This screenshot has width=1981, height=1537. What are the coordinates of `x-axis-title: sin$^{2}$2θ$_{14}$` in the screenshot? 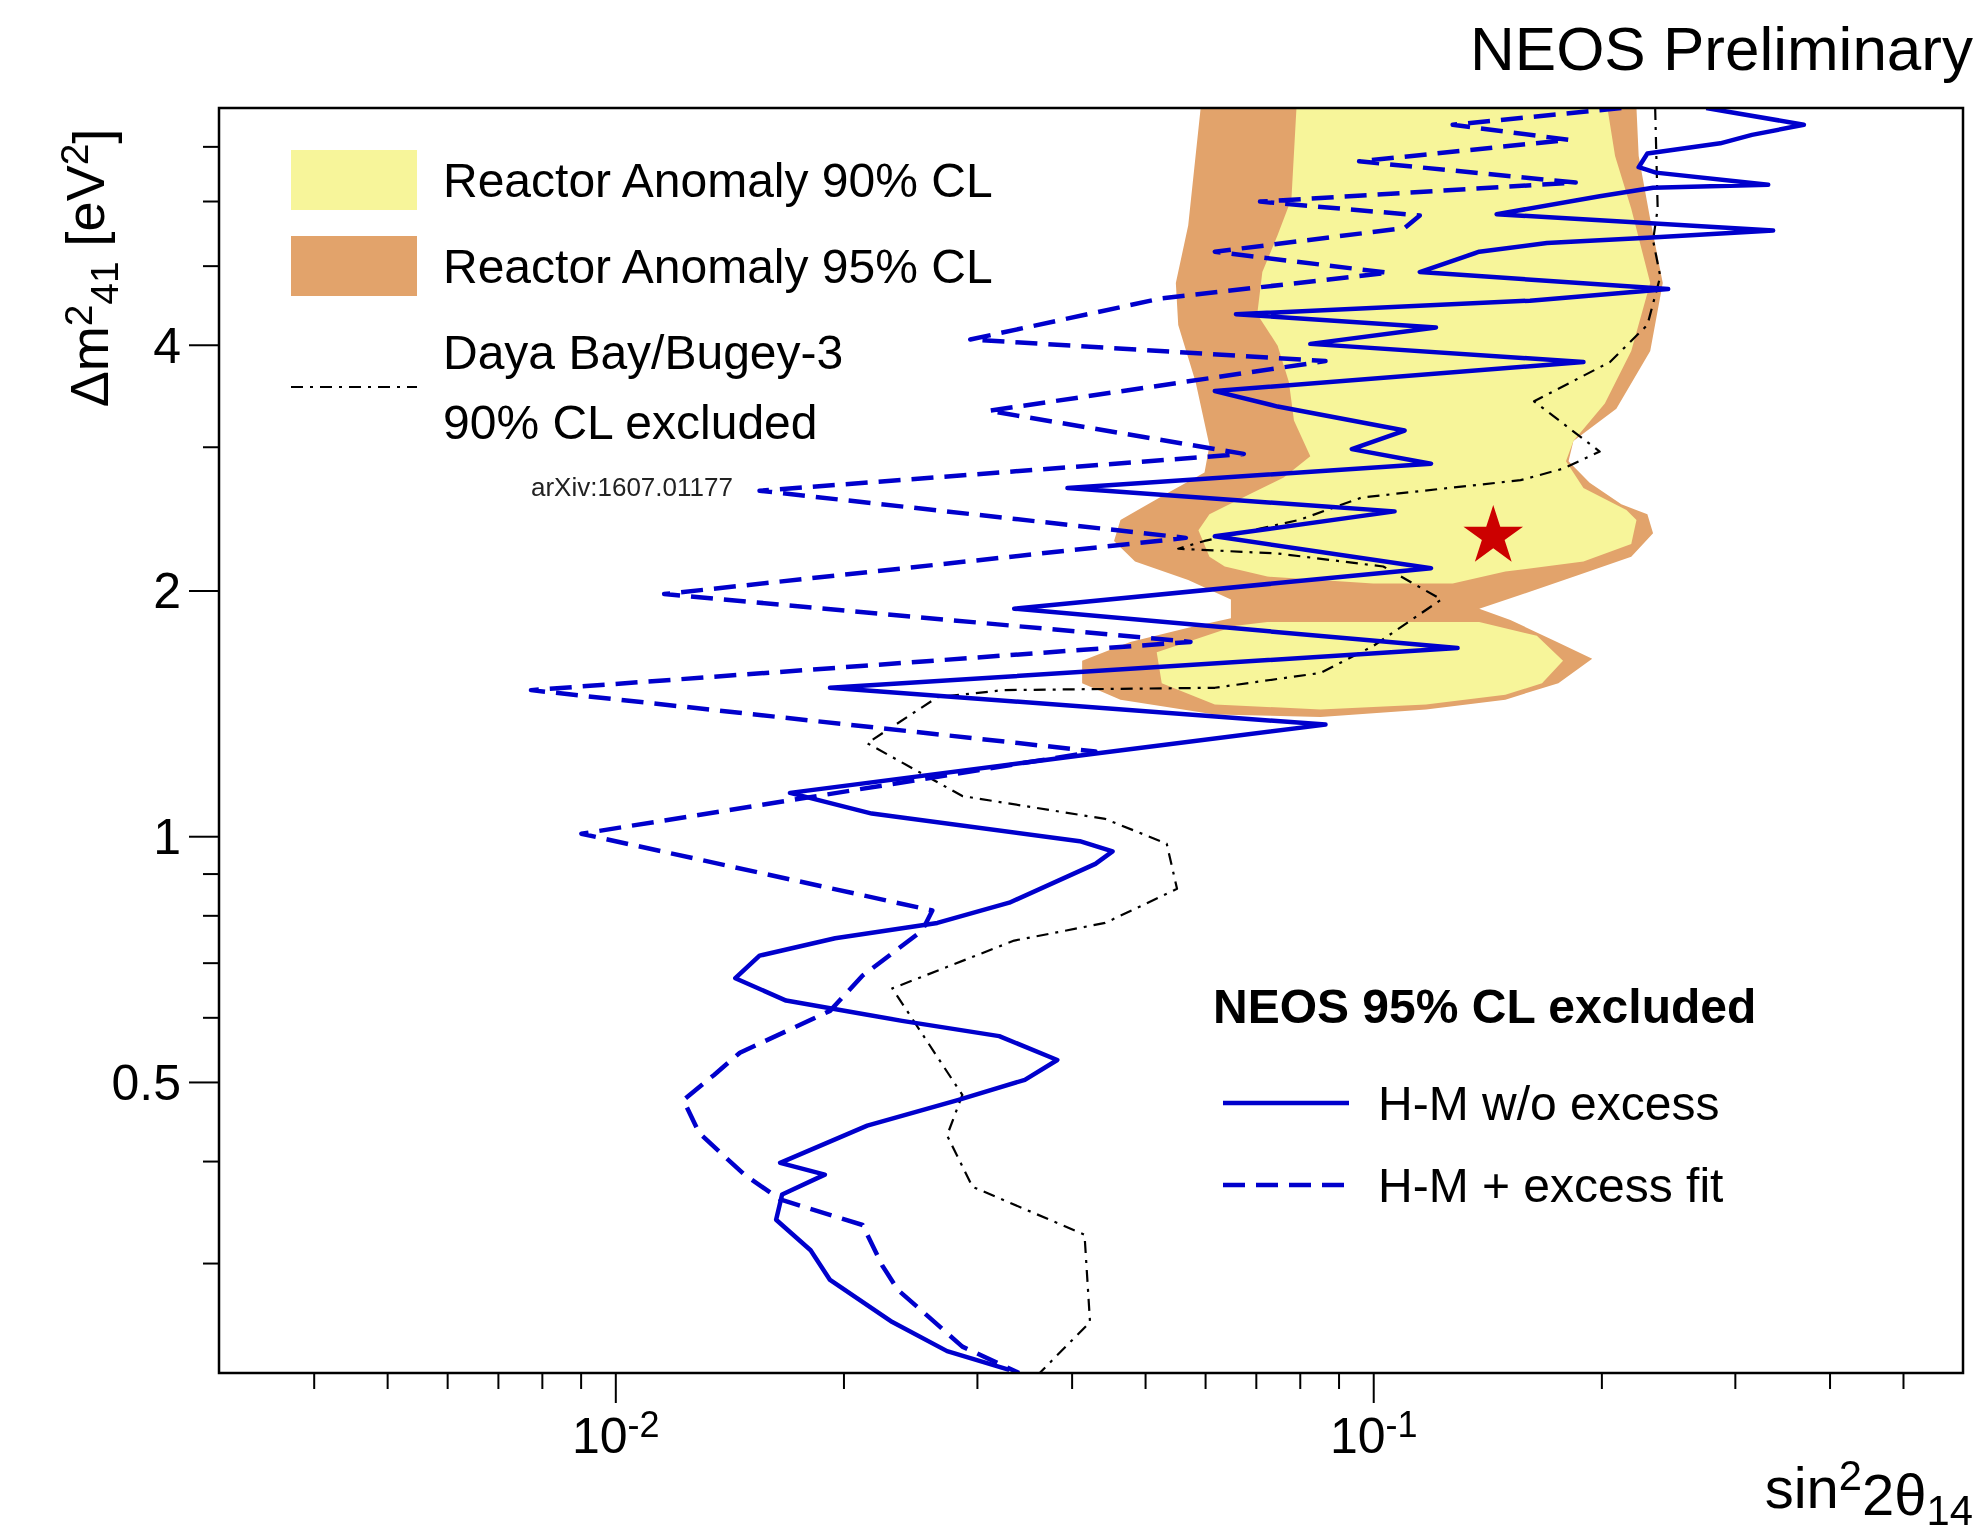 It's located at (1868, 1493).